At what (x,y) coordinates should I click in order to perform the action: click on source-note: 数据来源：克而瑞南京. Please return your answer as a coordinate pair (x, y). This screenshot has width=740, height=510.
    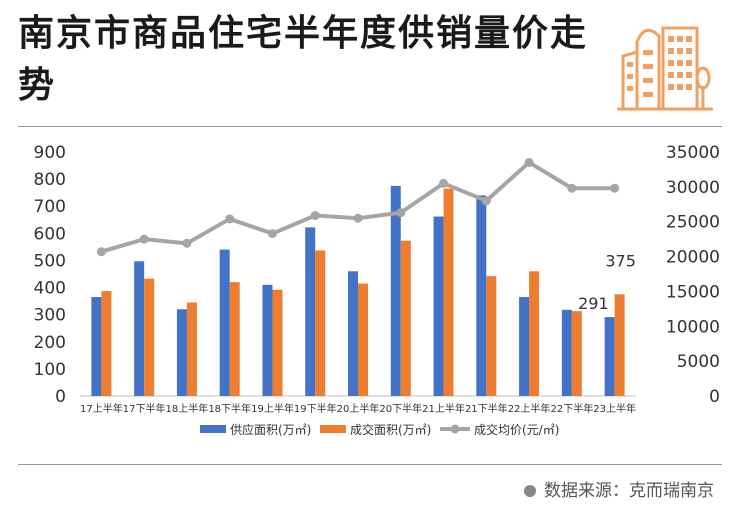
    Looking at the image, I should click on (619, 488).